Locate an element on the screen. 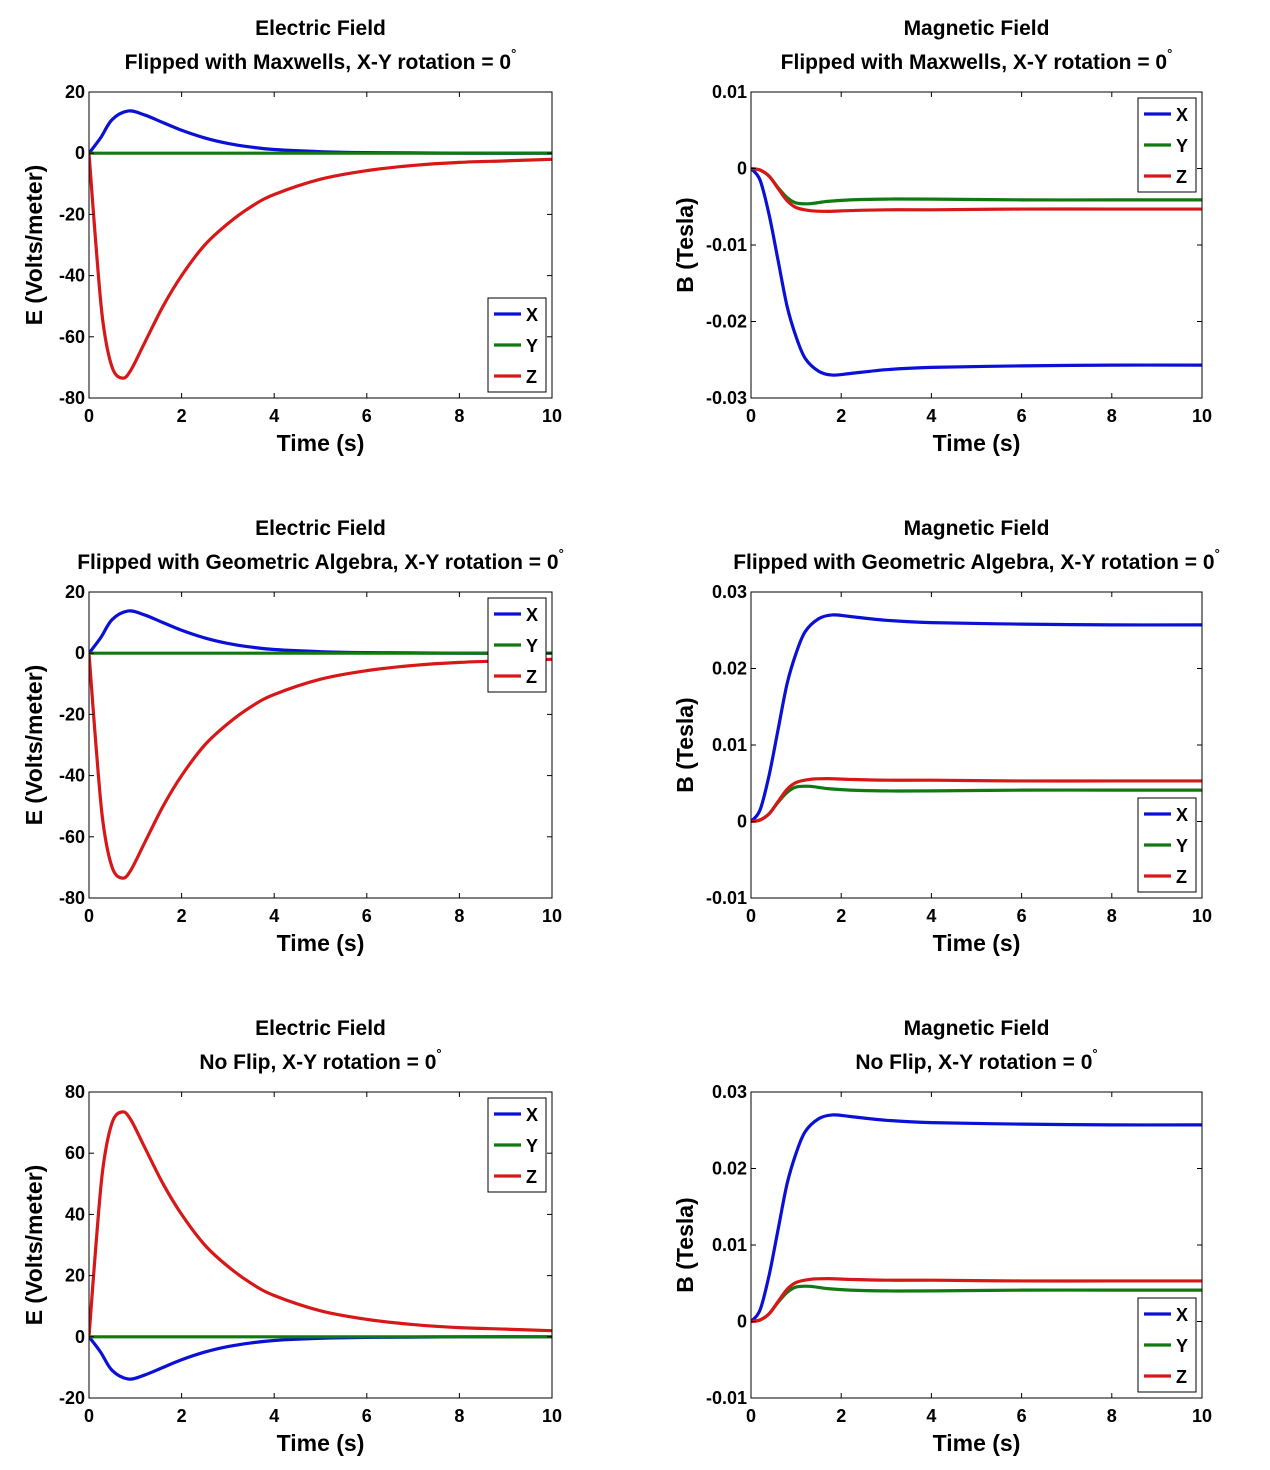 This screenshot has width=1270, height=1470. y-tick-label: 40 is located at coordinates (75, 1214).